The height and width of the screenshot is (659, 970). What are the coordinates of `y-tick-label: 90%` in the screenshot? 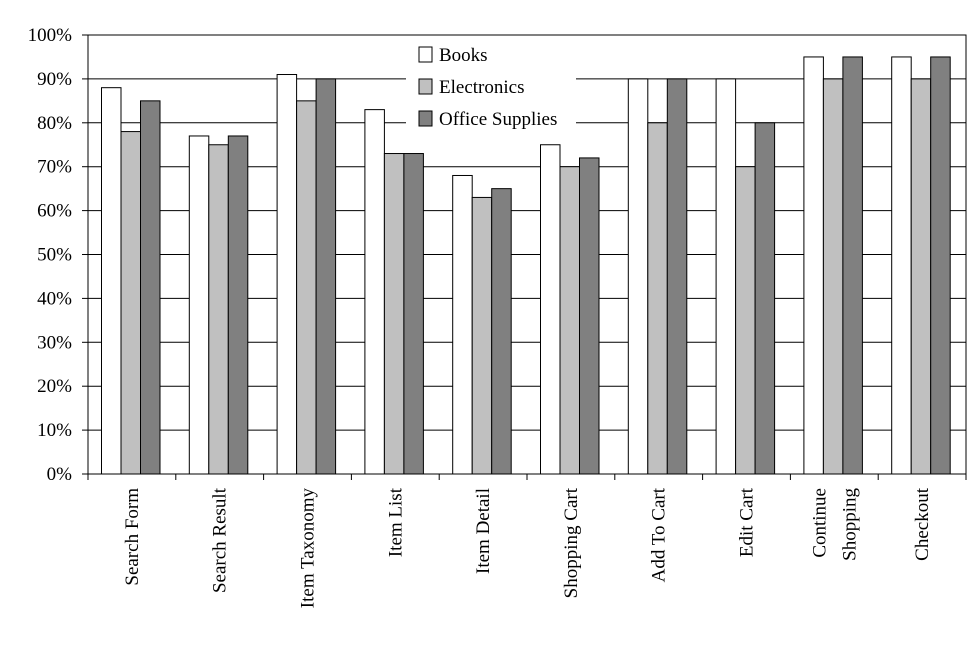 It's located at (54, 79).